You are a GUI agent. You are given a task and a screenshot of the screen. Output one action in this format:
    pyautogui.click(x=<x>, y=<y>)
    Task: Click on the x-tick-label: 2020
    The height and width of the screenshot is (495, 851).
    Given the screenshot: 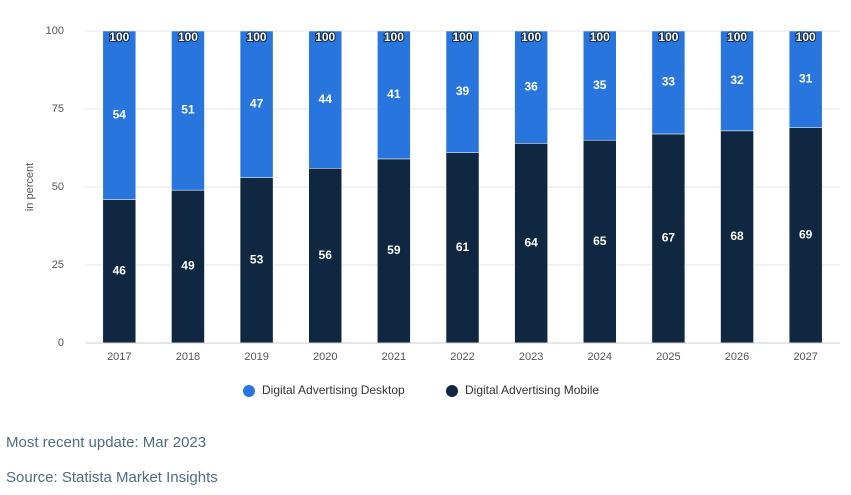 What is the action you would take?
    pyautogui.click(x=325, y=357)
    